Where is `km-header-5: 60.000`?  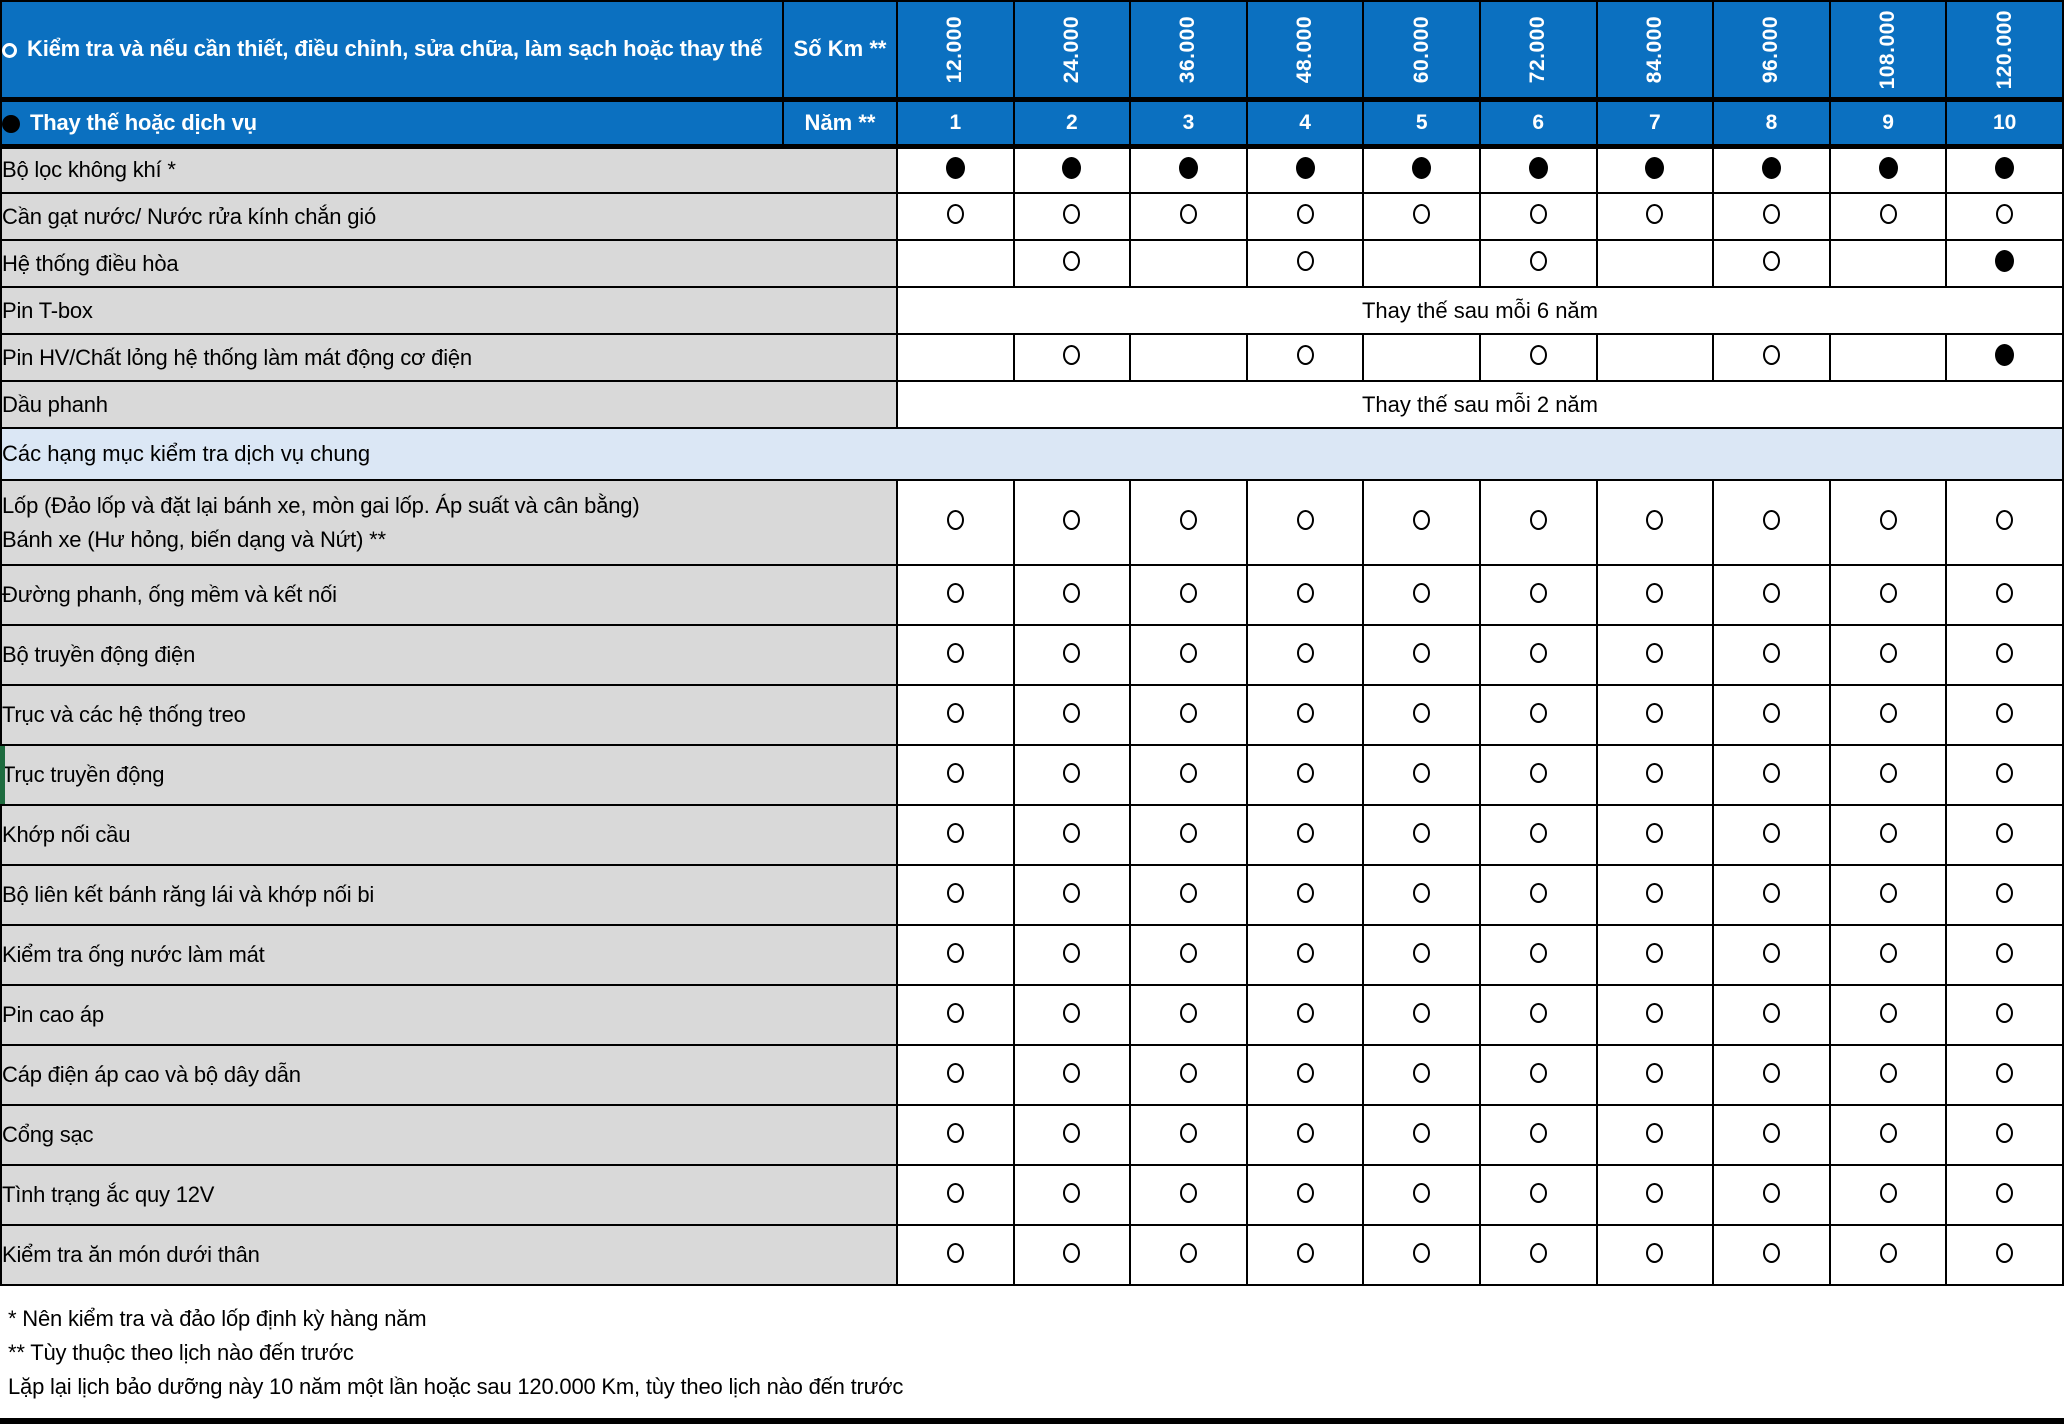 km-header-5: 60.000 is located at coordinates (1421, 51).